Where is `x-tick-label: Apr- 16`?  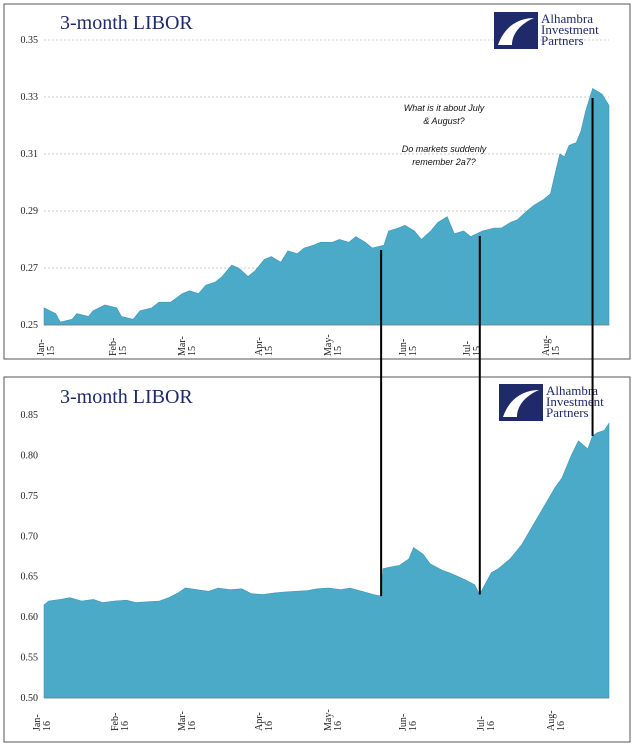 x-tick-label: Apr- 16 is located at coordinates (264, 721).